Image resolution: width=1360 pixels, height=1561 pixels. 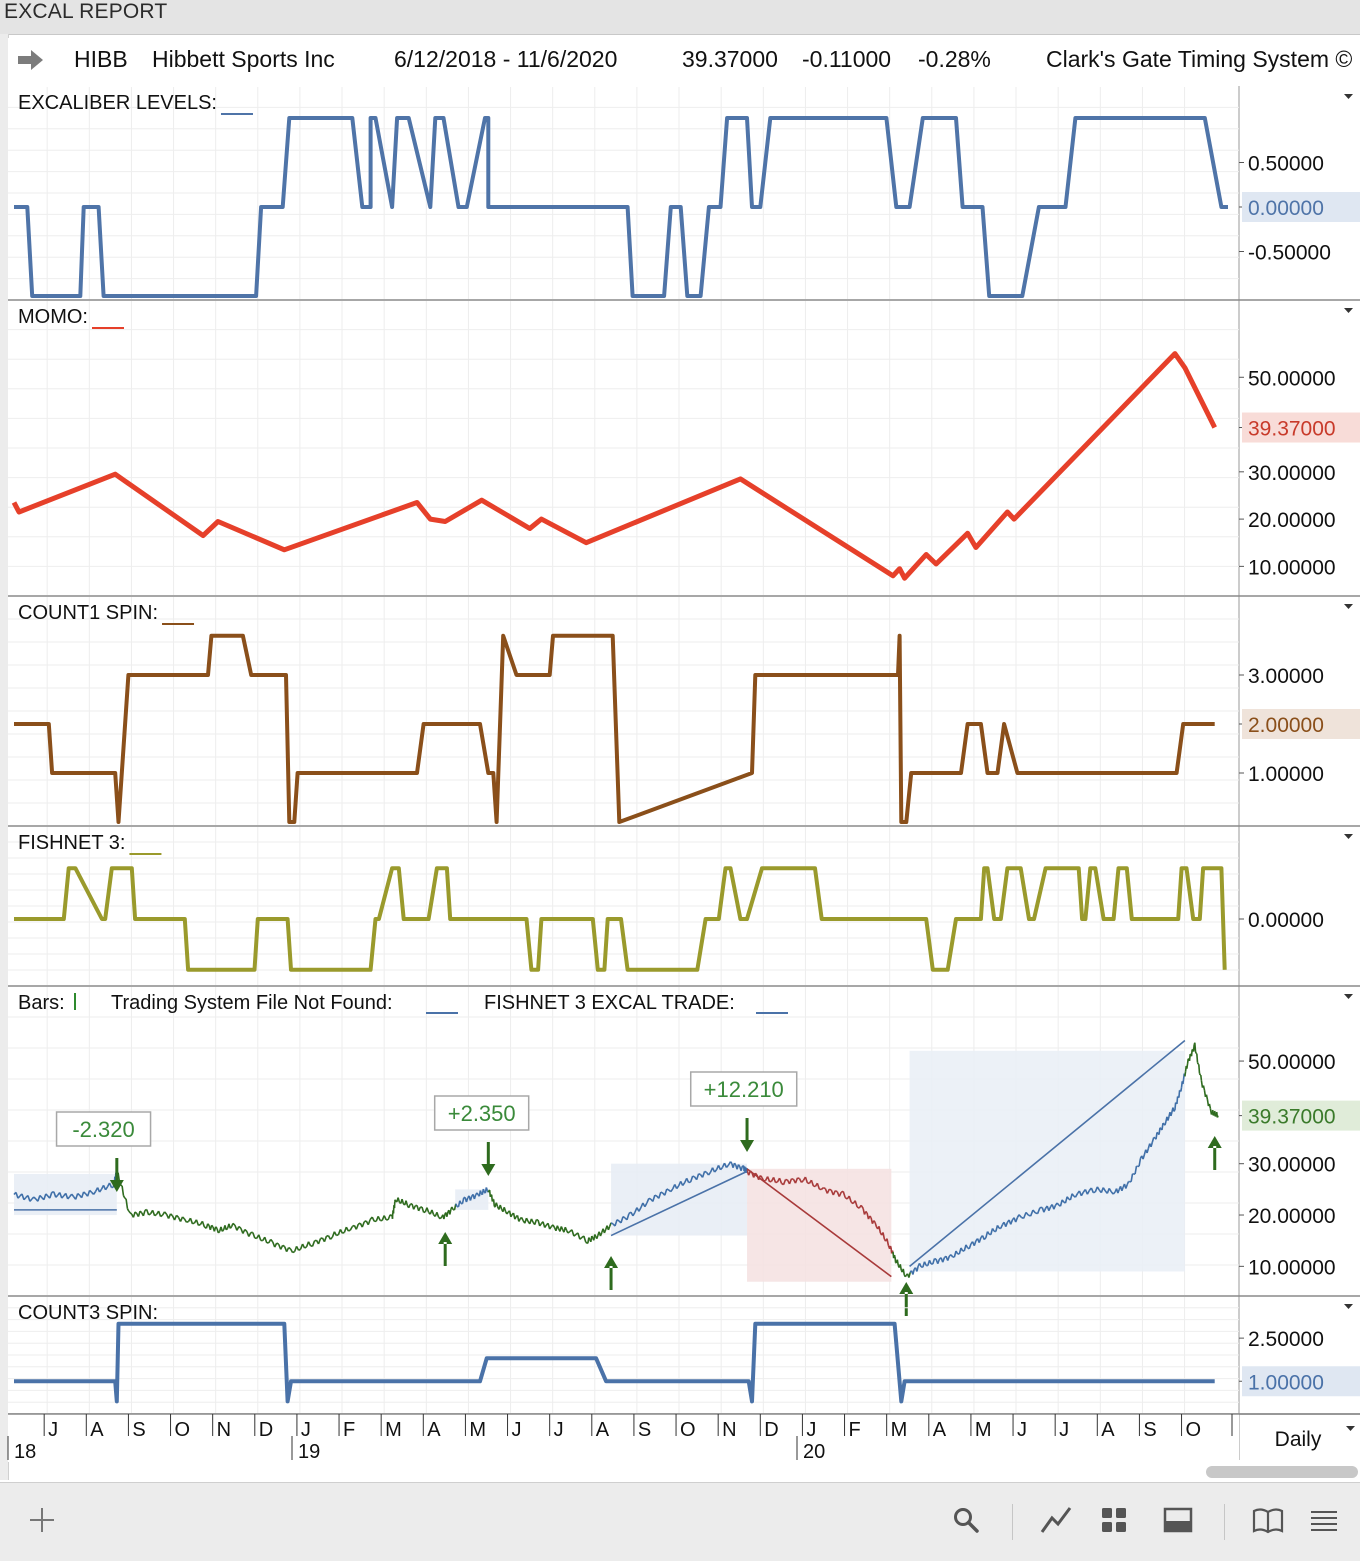 I want to click on y-tick-label: 10.00000, so click(x=1292, y=567).